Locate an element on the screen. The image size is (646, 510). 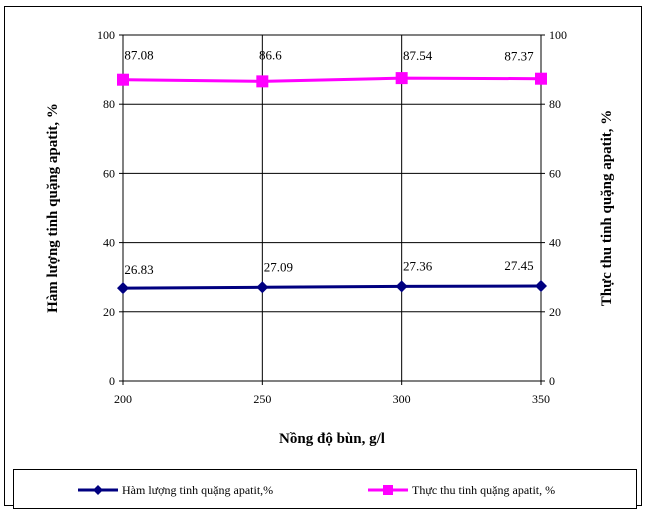
x-axis-label: Nồng độ bùn, g/l is located at coordinates (332, 439).